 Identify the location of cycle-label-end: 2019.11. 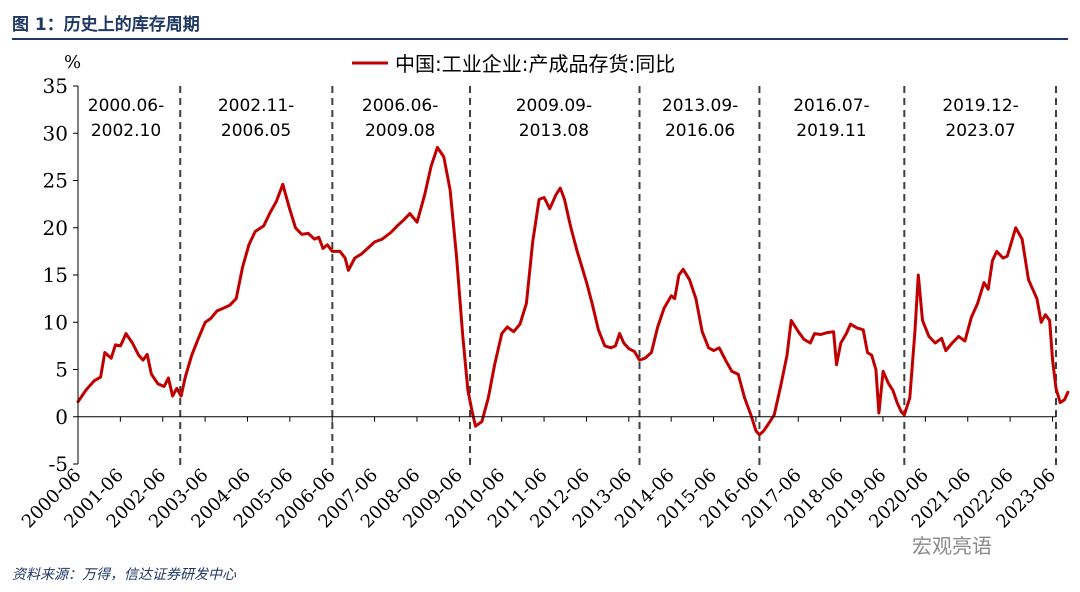
(831, 131).